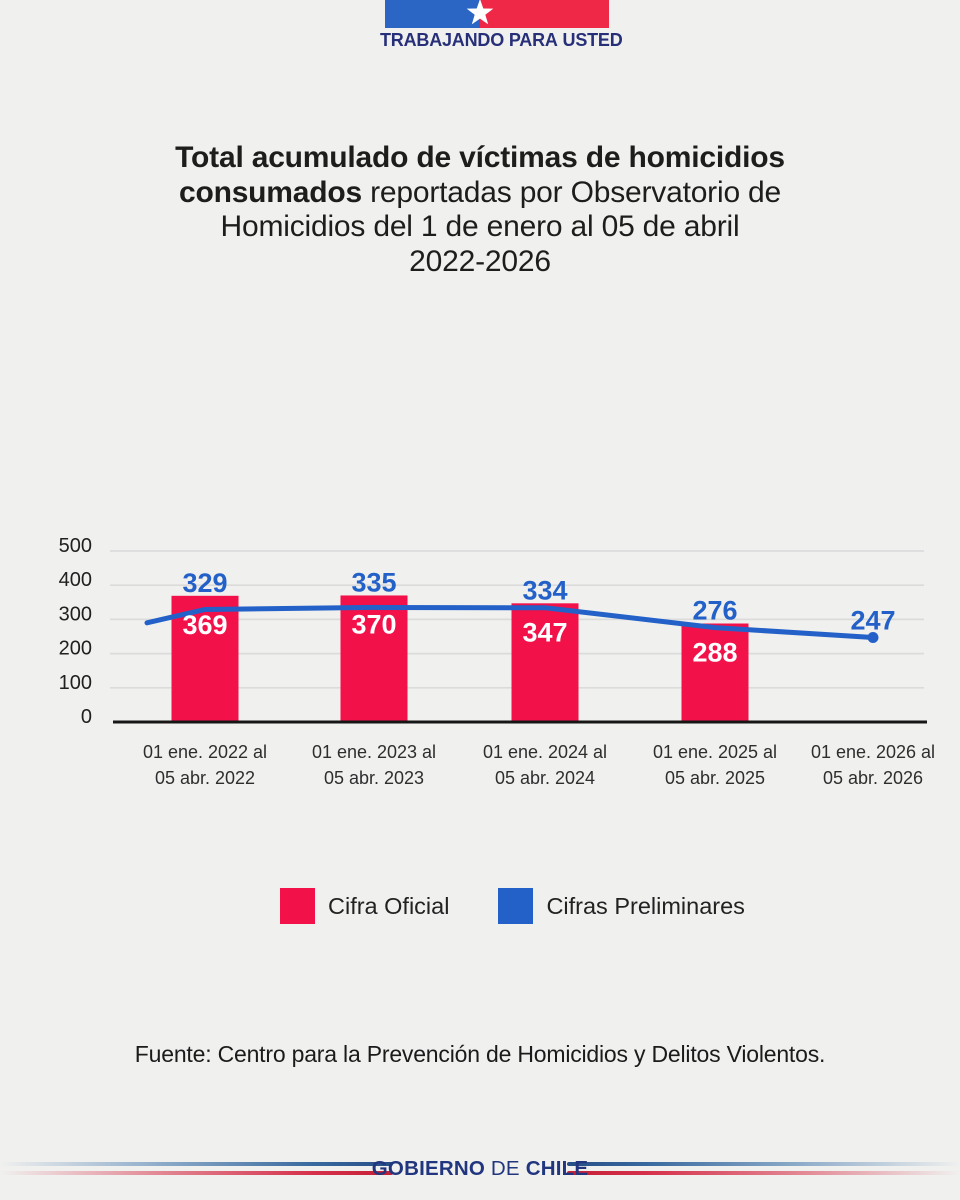 The height and width of the screenshot is (1200, 960). I want to click on bar-value-label-369: 369, so click(204, 625).